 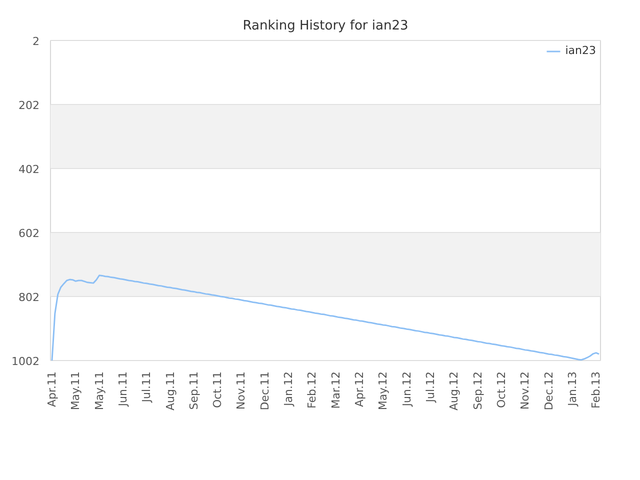 What do you see at coordinates (29, 297) in the screenshot?
I see `y-tick-label: 802` at bounding box center [29, 297].